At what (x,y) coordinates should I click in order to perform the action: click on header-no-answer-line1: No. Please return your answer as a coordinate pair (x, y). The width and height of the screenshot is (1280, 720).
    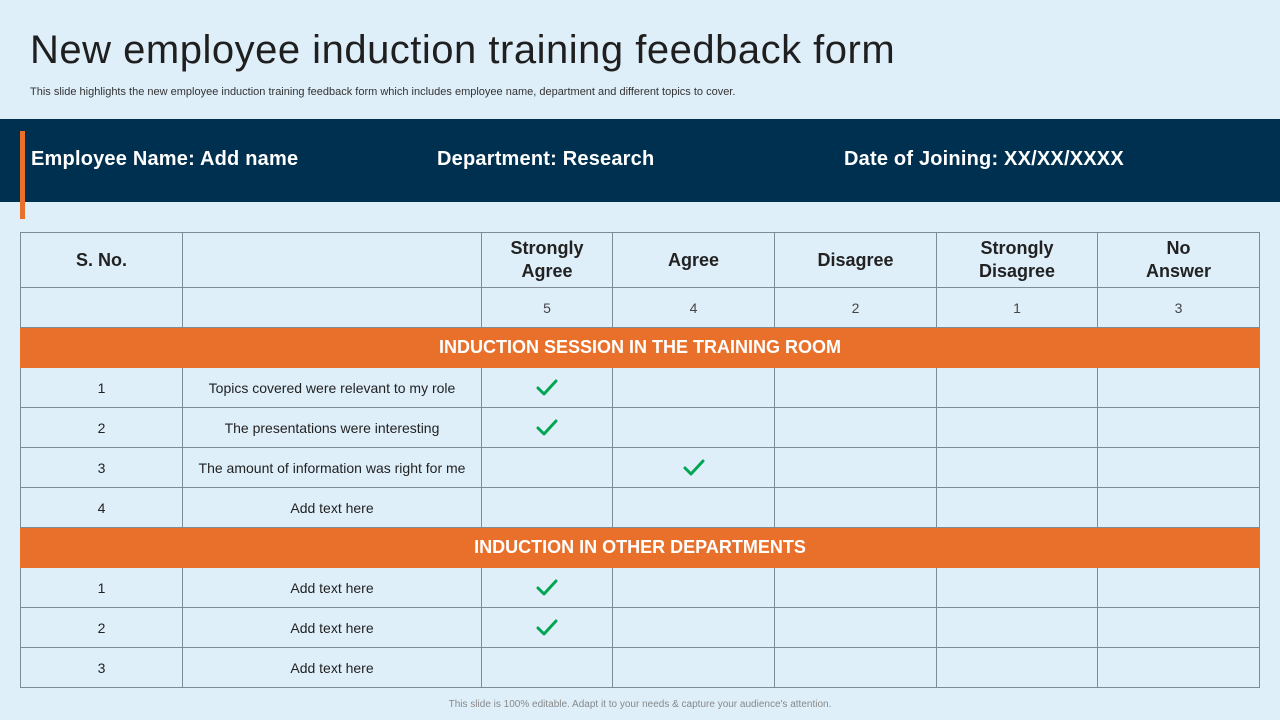
    Looking at the image, I should click on (1178, 248).